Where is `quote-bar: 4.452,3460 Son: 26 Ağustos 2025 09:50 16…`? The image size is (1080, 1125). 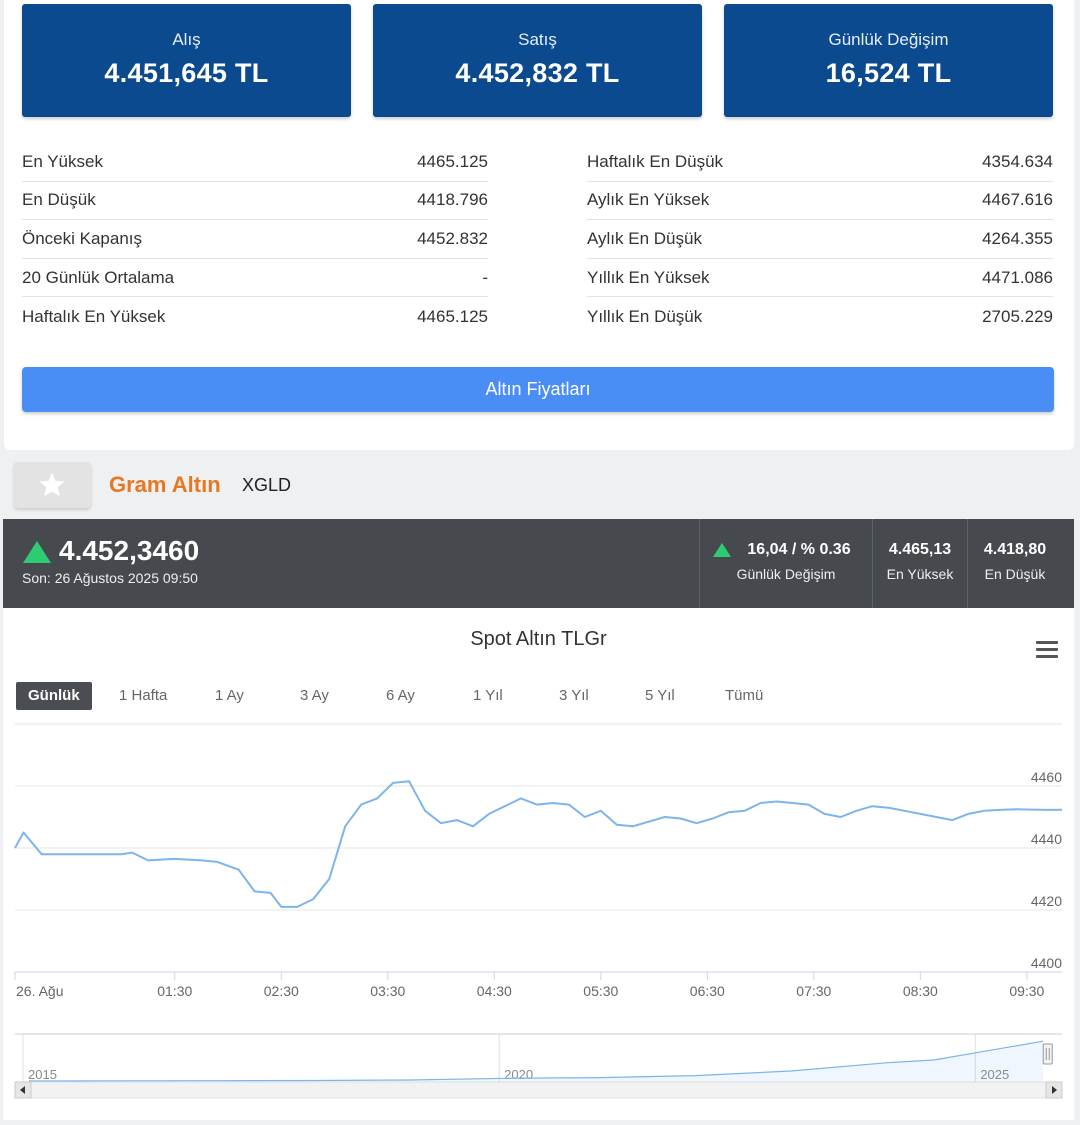 quote-bar: 4.452,3460 Son: 26 Ağustos 2025 09:50 16… is located at coordinates (538, 563).